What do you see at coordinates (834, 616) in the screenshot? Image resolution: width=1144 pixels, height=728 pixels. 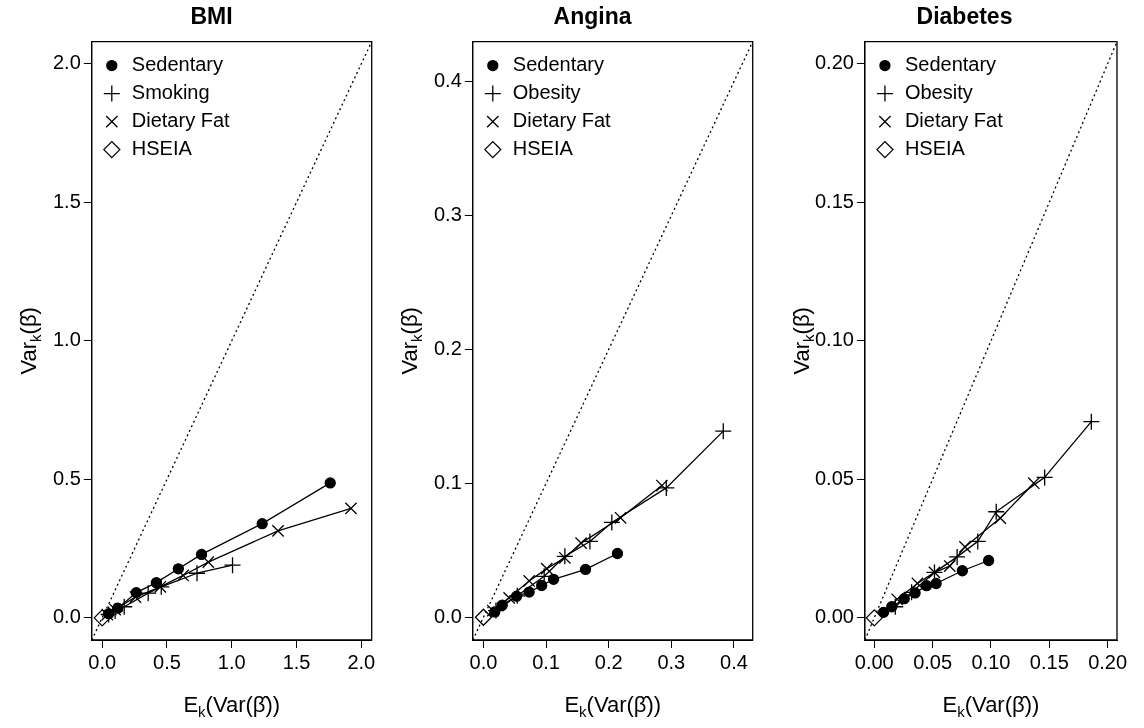 I see `y-tick-label: 0.00` at bounding box center [834, 616].